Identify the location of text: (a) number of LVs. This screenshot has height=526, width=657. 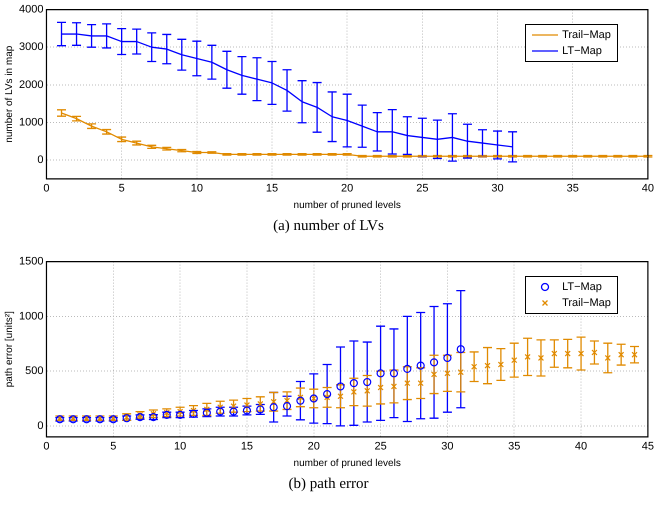
(328, 226).